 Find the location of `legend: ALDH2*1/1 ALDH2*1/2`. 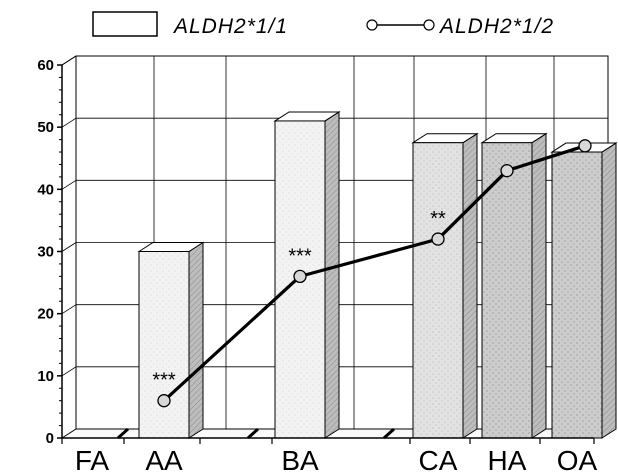

legend: ALDH2*1/1 ALDH2*1/2 is located at coordinates (323, 24).